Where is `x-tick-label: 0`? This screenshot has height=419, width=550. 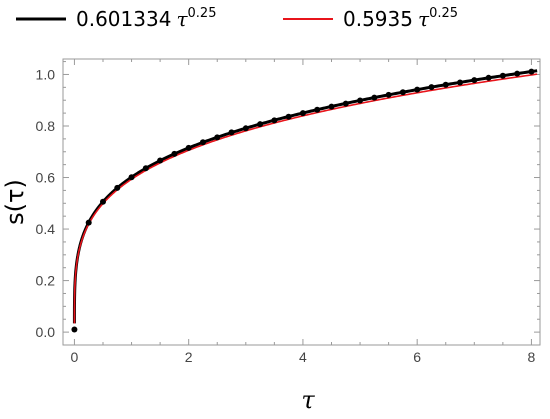 x-tick-label: 0 is located at coordinates (75, 357).